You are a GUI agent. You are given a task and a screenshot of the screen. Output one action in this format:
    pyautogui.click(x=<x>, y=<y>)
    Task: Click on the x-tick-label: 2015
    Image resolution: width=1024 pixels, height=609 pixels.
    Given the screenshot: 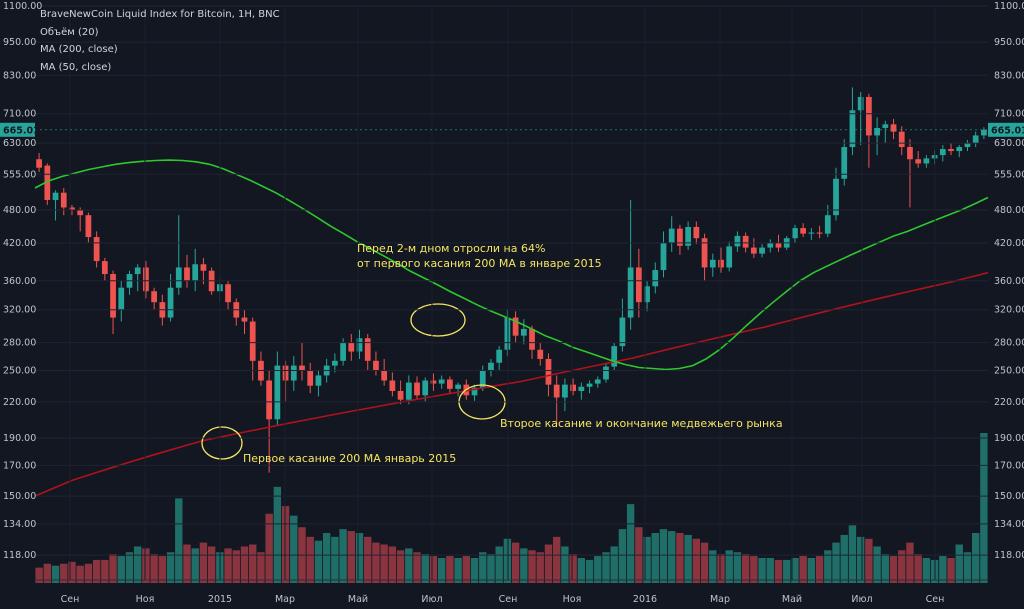 What is the action you would take?
    pyautogui.click(x=220, y=599)
    